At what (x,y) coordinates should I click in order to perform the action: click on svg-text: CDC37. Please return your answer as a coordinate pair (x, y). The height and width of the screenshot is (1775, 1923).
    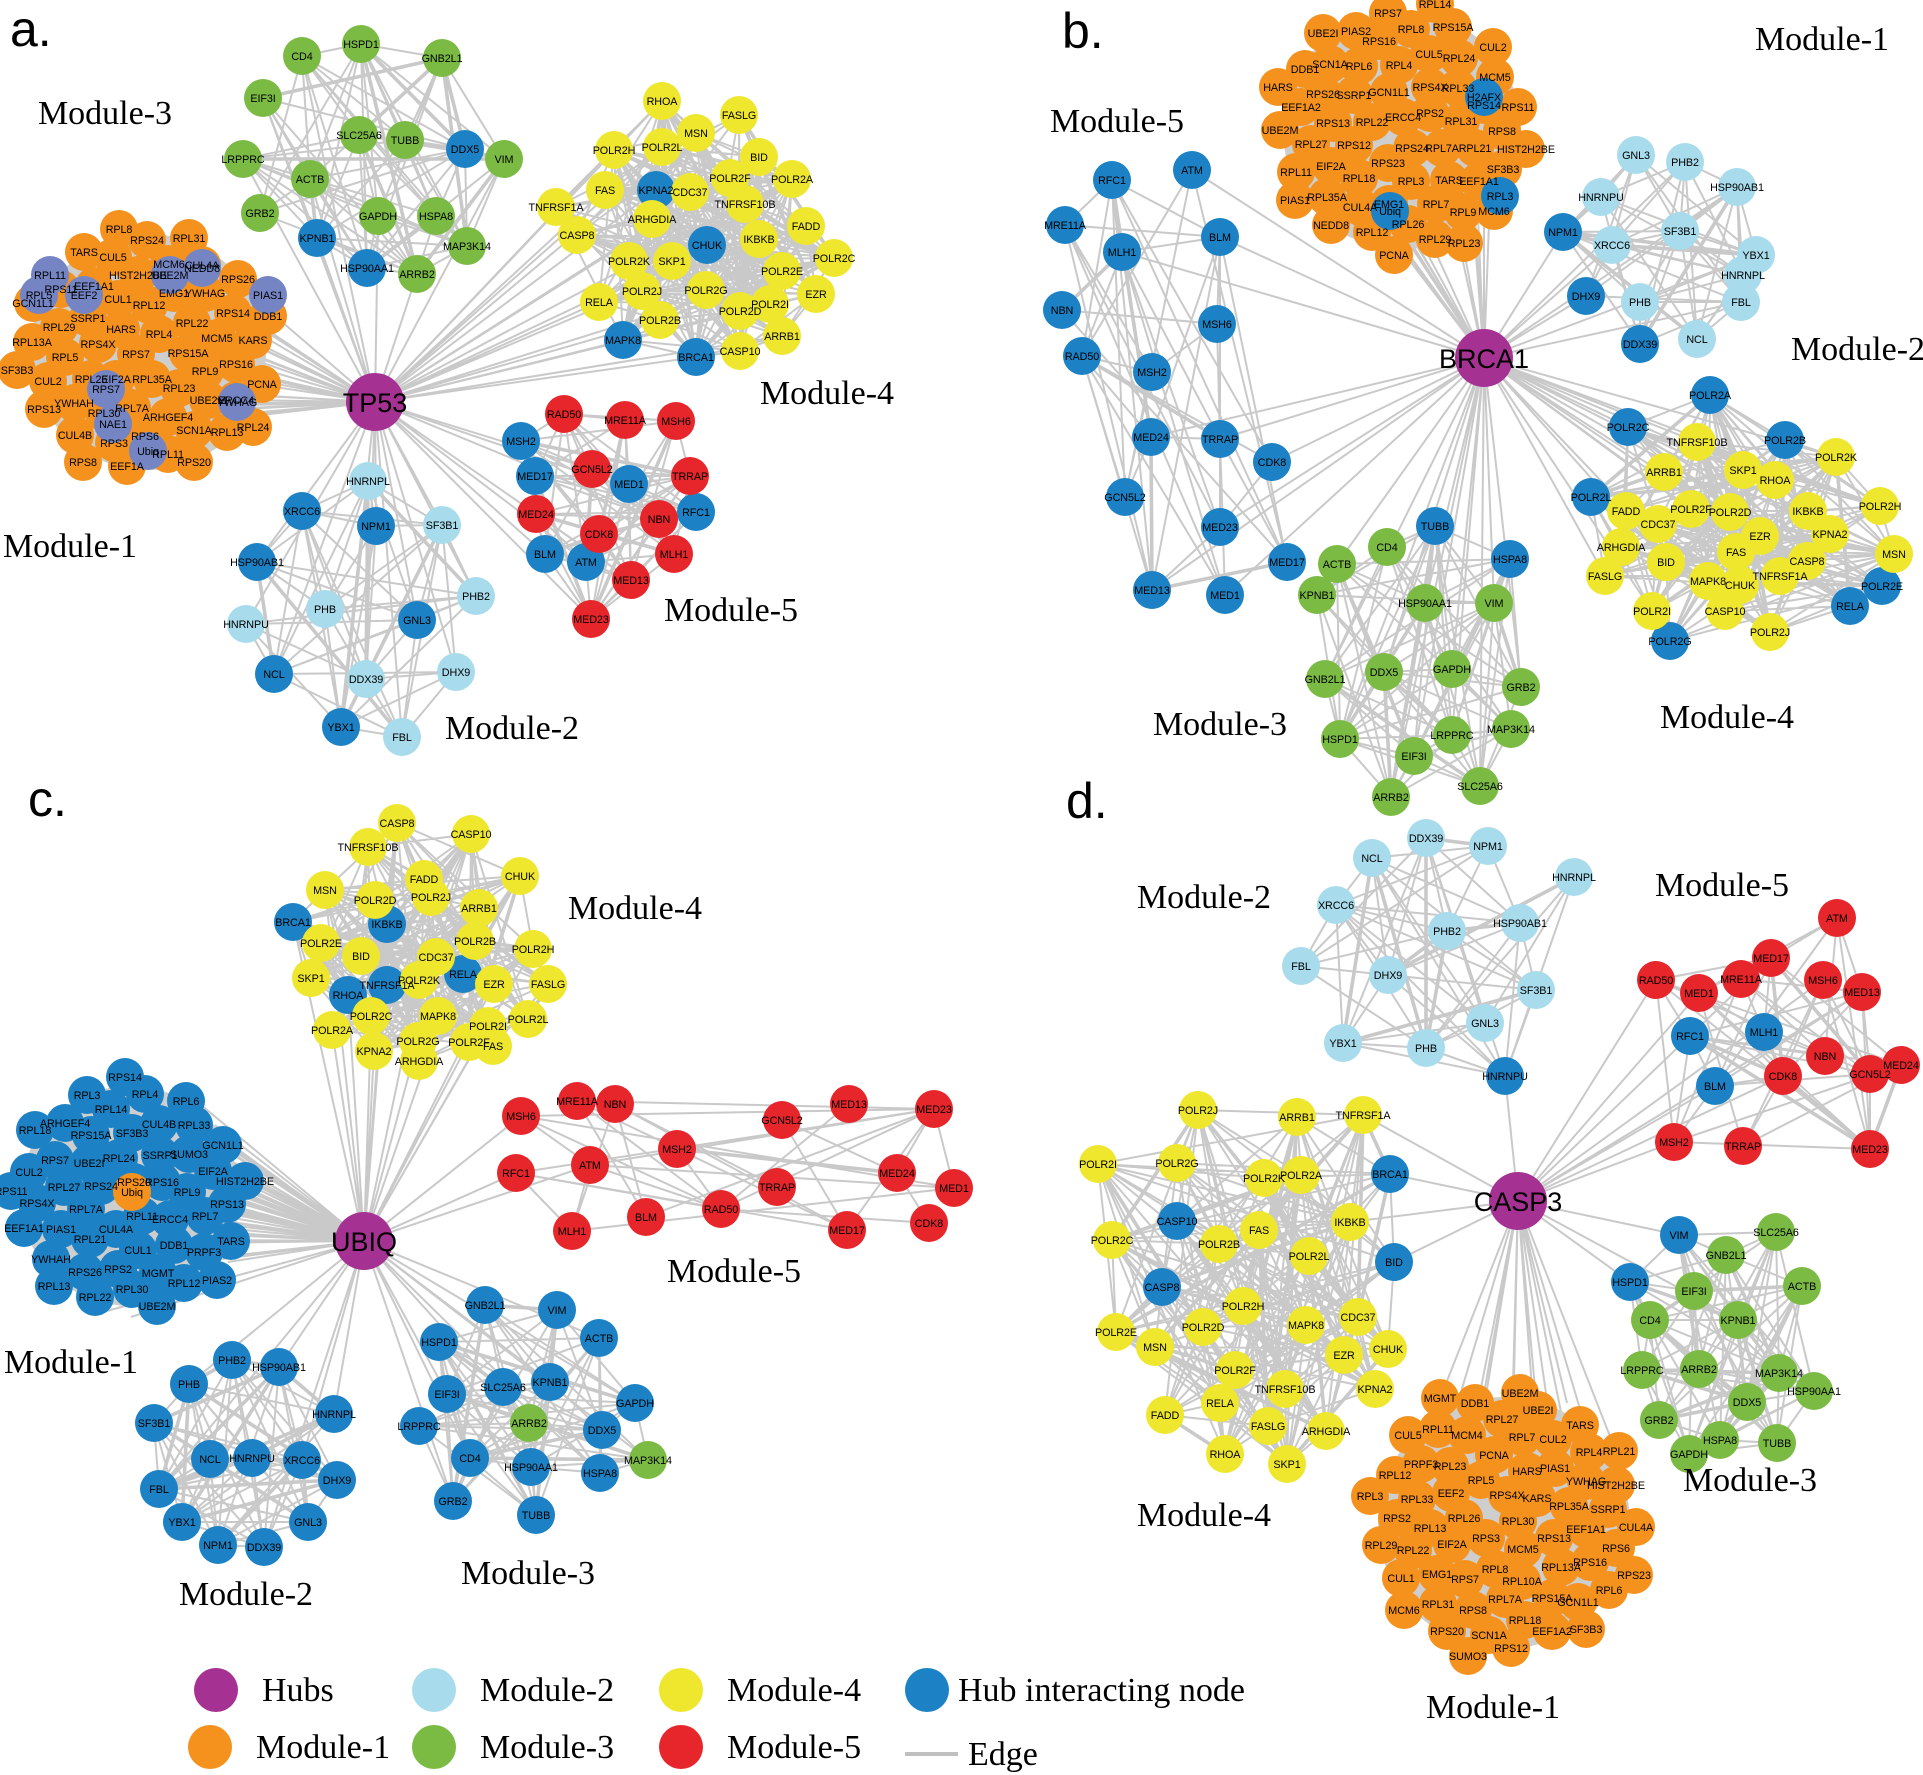
    Looking at the image, I should click on (1658, 525).